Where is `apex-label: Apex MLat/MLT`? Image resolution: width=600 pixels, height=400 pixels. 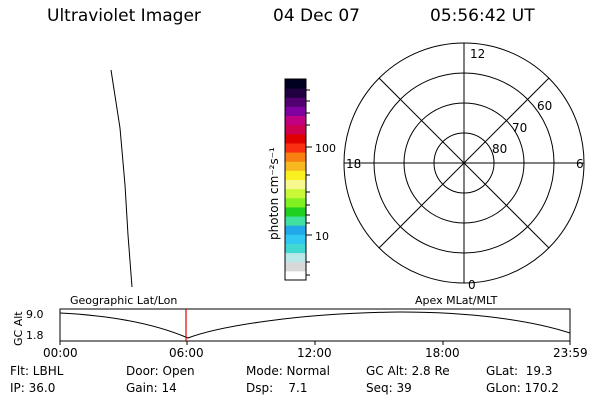
apex-label: Apex MLat/MLT is located at coordinates (456, 300).